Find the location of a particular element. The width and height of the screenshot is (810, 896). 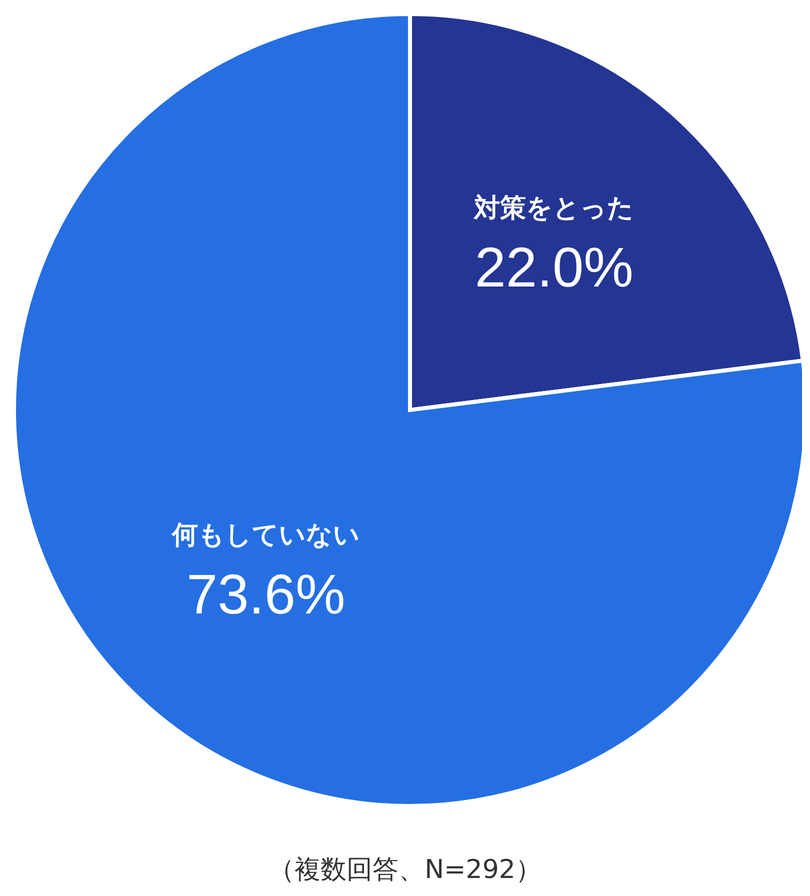

data-label: 22.0% is located at coordinates (554, 267).